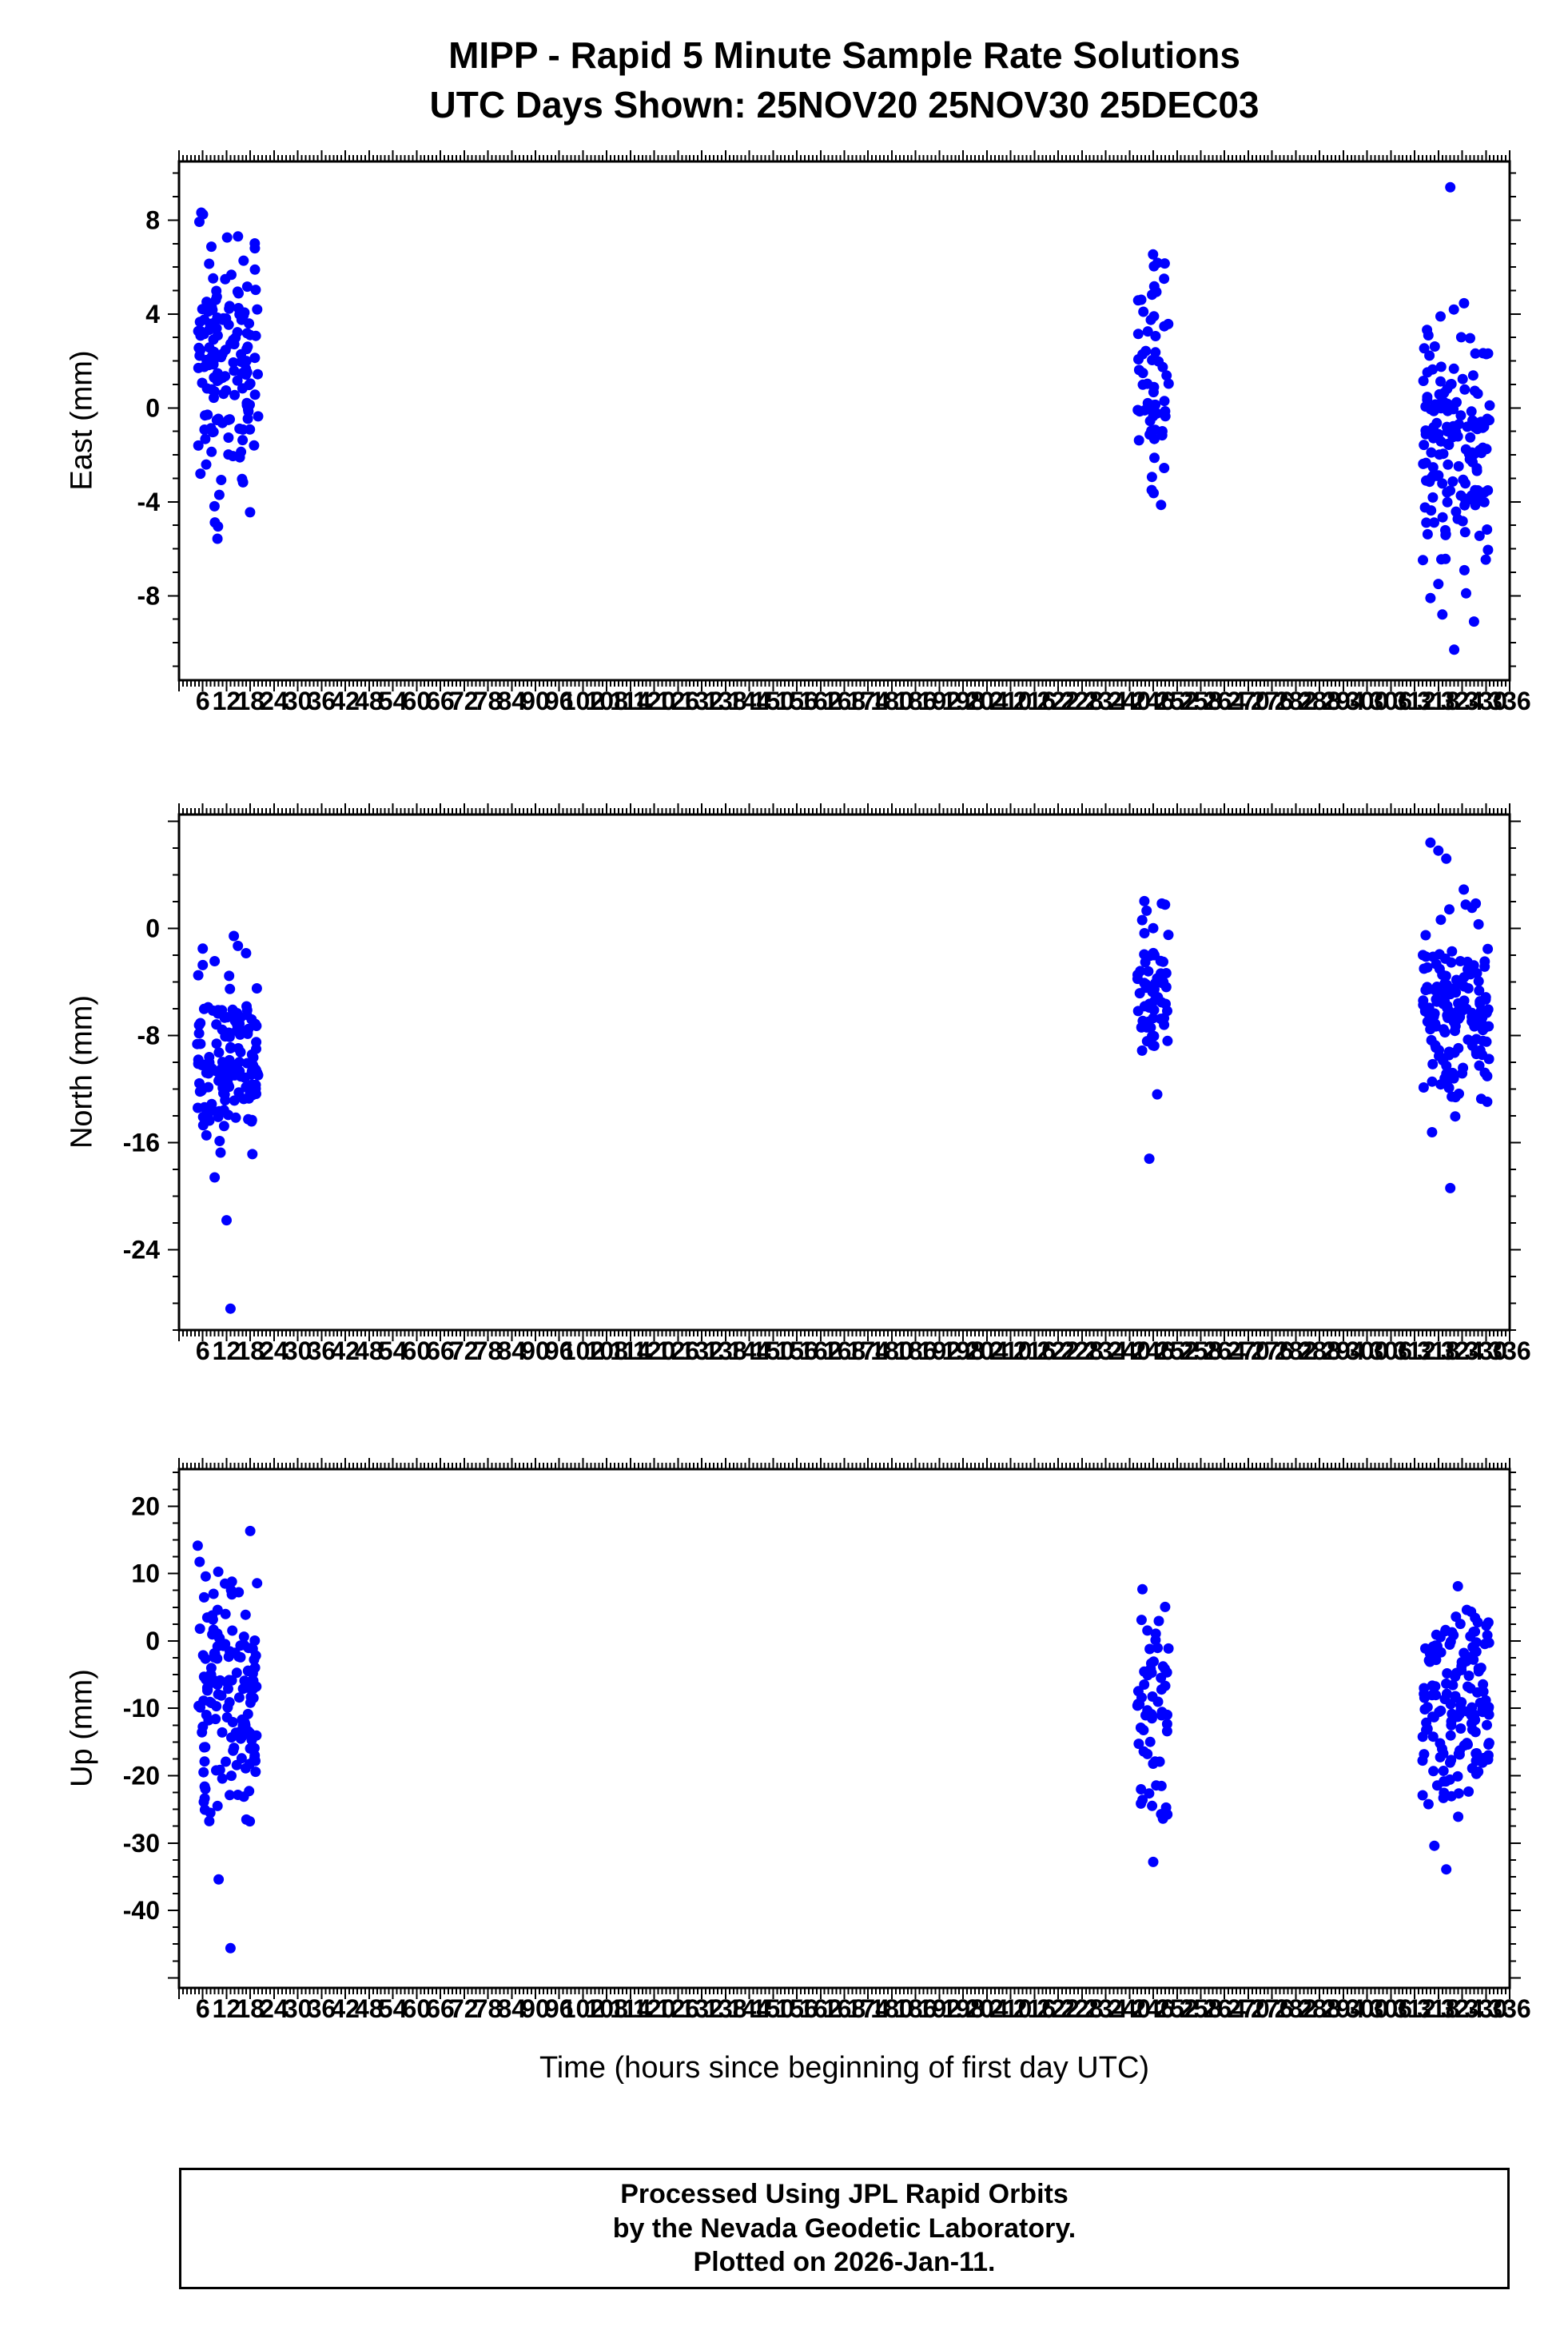 The width and height of the screenshot is (1568, 2338). I want to click on x-tick-label: 72, so click(464, 701).